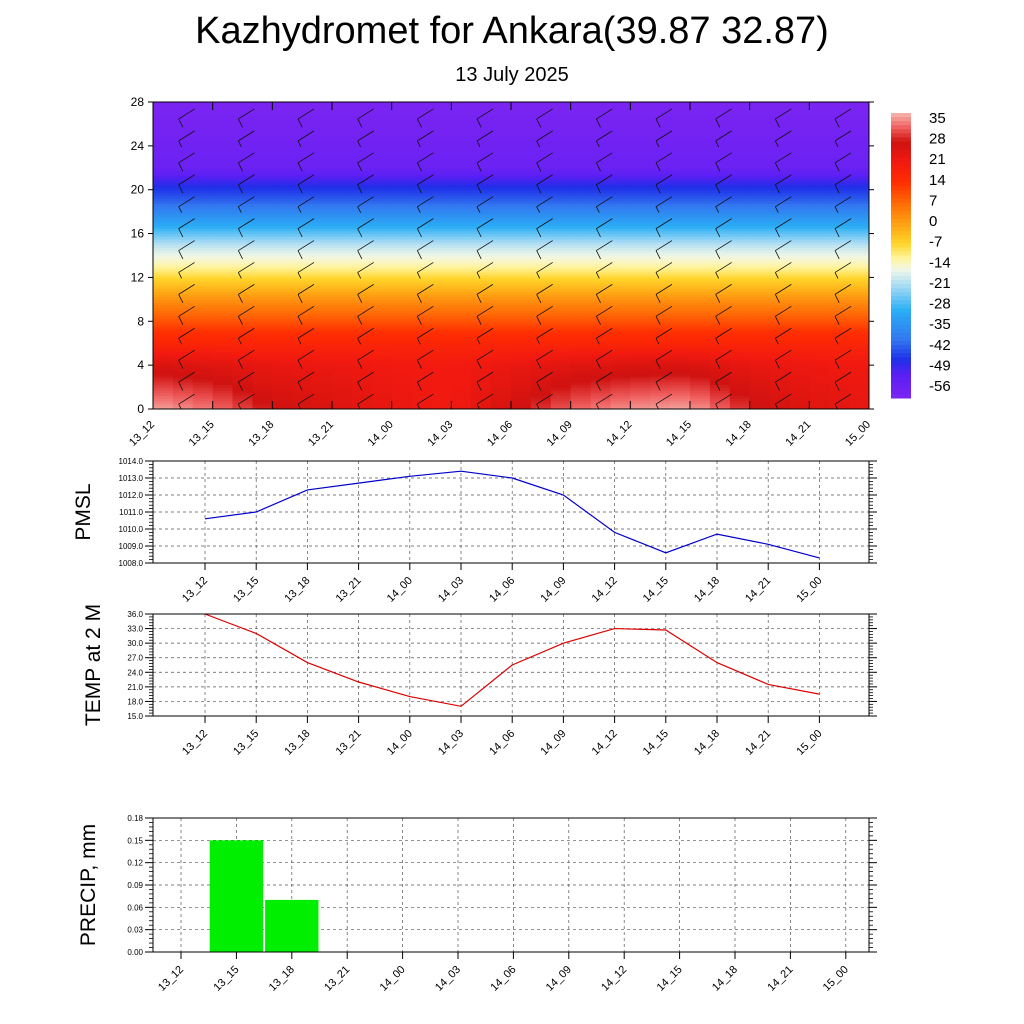 Image resolution: width=1024 pixels, height=1024 pixels. Describe the element at coordinates (901, 392) in the screenshot. I see `colorbar-swatch` at that location.